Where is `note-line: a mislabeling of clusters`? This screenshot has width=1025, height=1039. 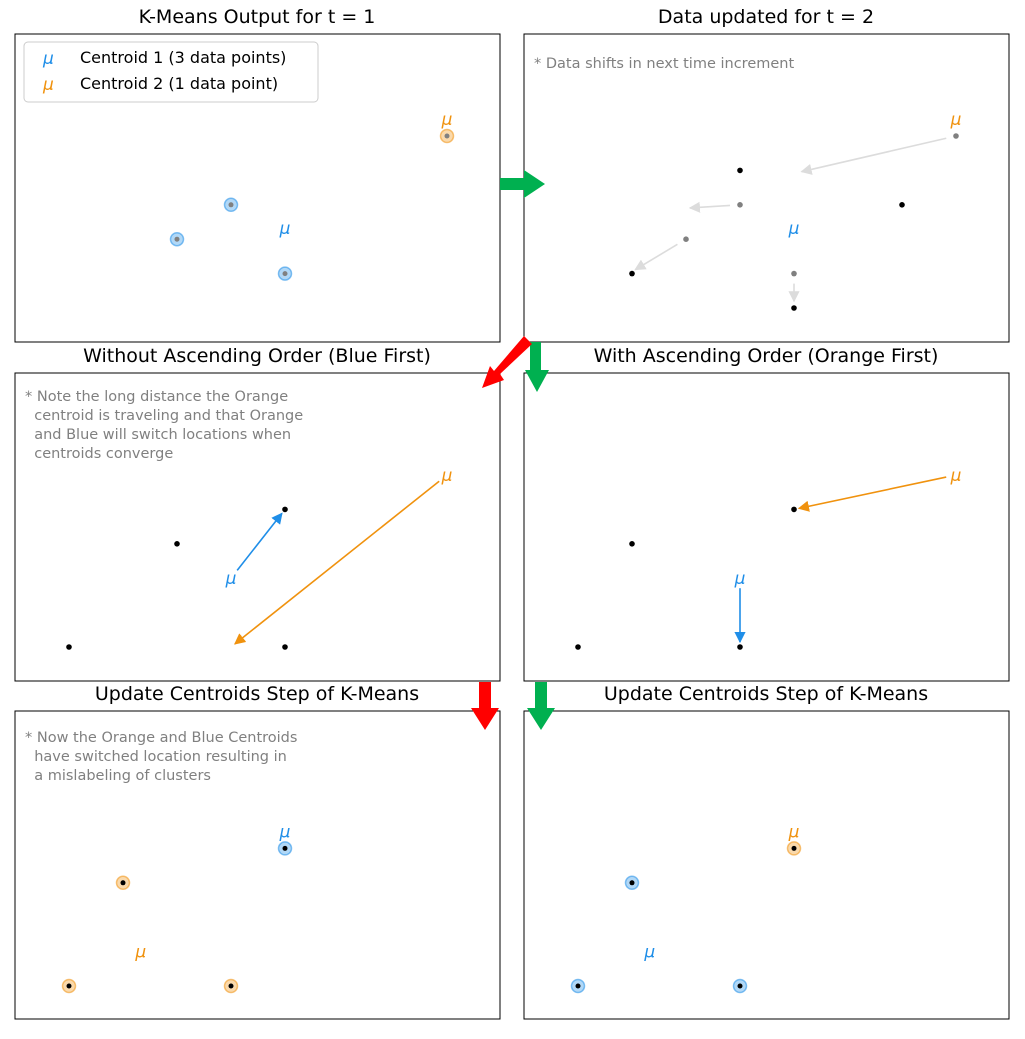
note-line: a mislabeling of clusters is located at coordinates (118, 776).